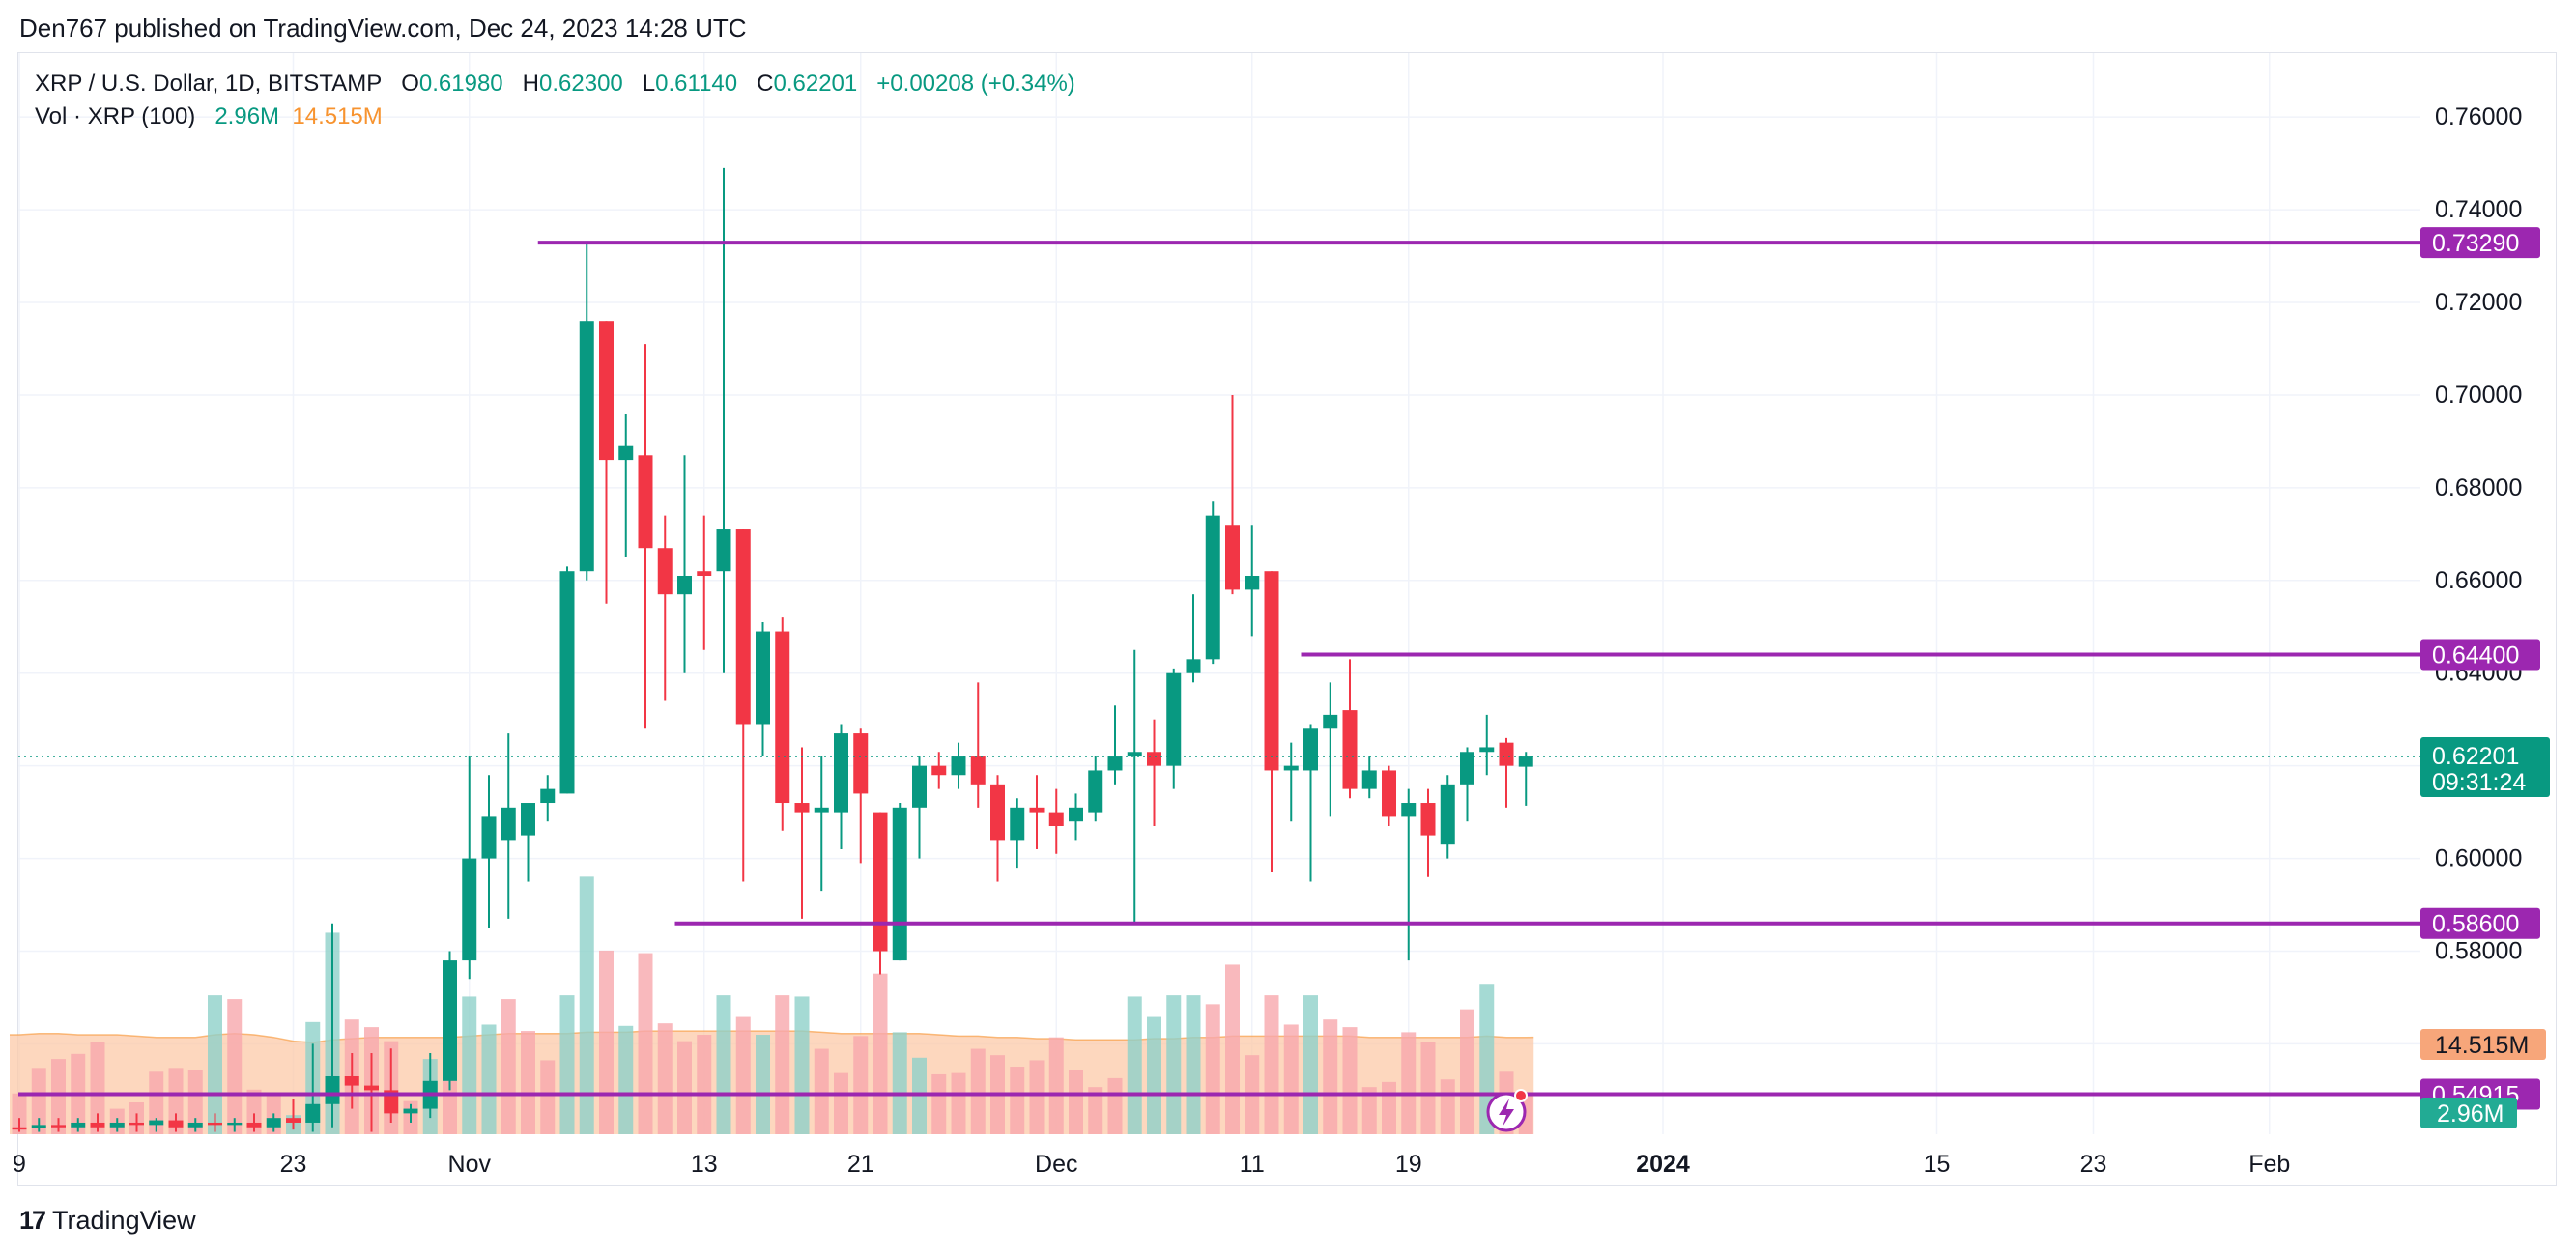 This screenshot has width=2576, height=1256. Describe the element at coordinates (2476, 757) in the screenshot. I see `last-price-label: 0.62201` at that location.